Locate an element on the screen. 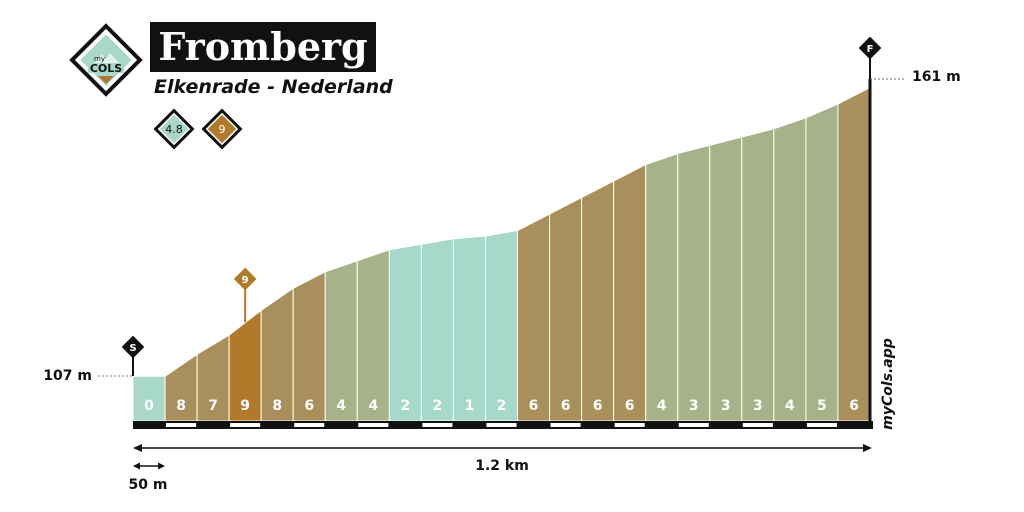 The width and height of the screenshot is (1024, 512). gradient-label: 9 is located at coordinates (245, 406).